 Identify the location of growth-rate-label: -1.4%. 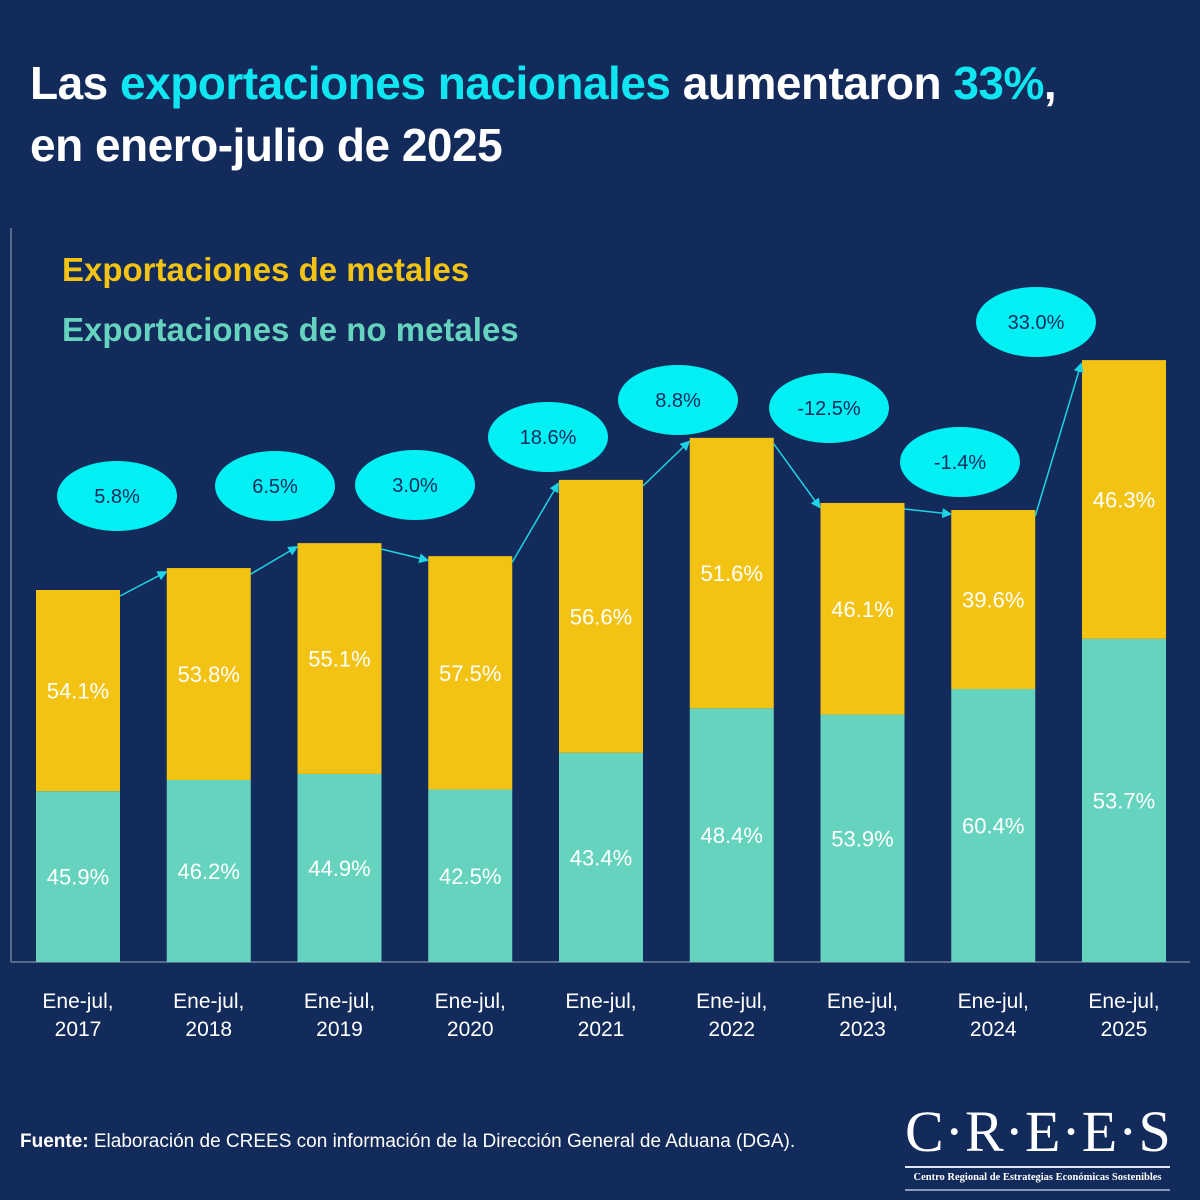
(960, 463).